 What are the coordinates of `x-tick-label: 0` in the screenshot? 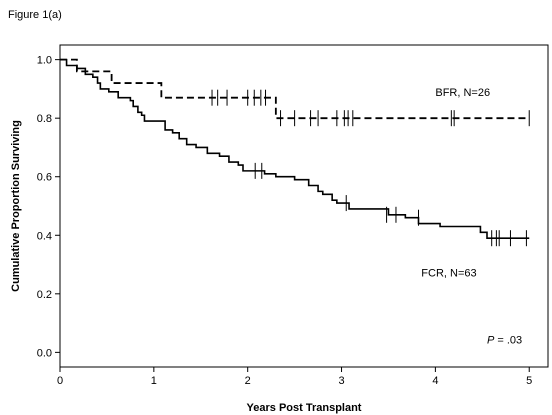 It's located at (60, 381).